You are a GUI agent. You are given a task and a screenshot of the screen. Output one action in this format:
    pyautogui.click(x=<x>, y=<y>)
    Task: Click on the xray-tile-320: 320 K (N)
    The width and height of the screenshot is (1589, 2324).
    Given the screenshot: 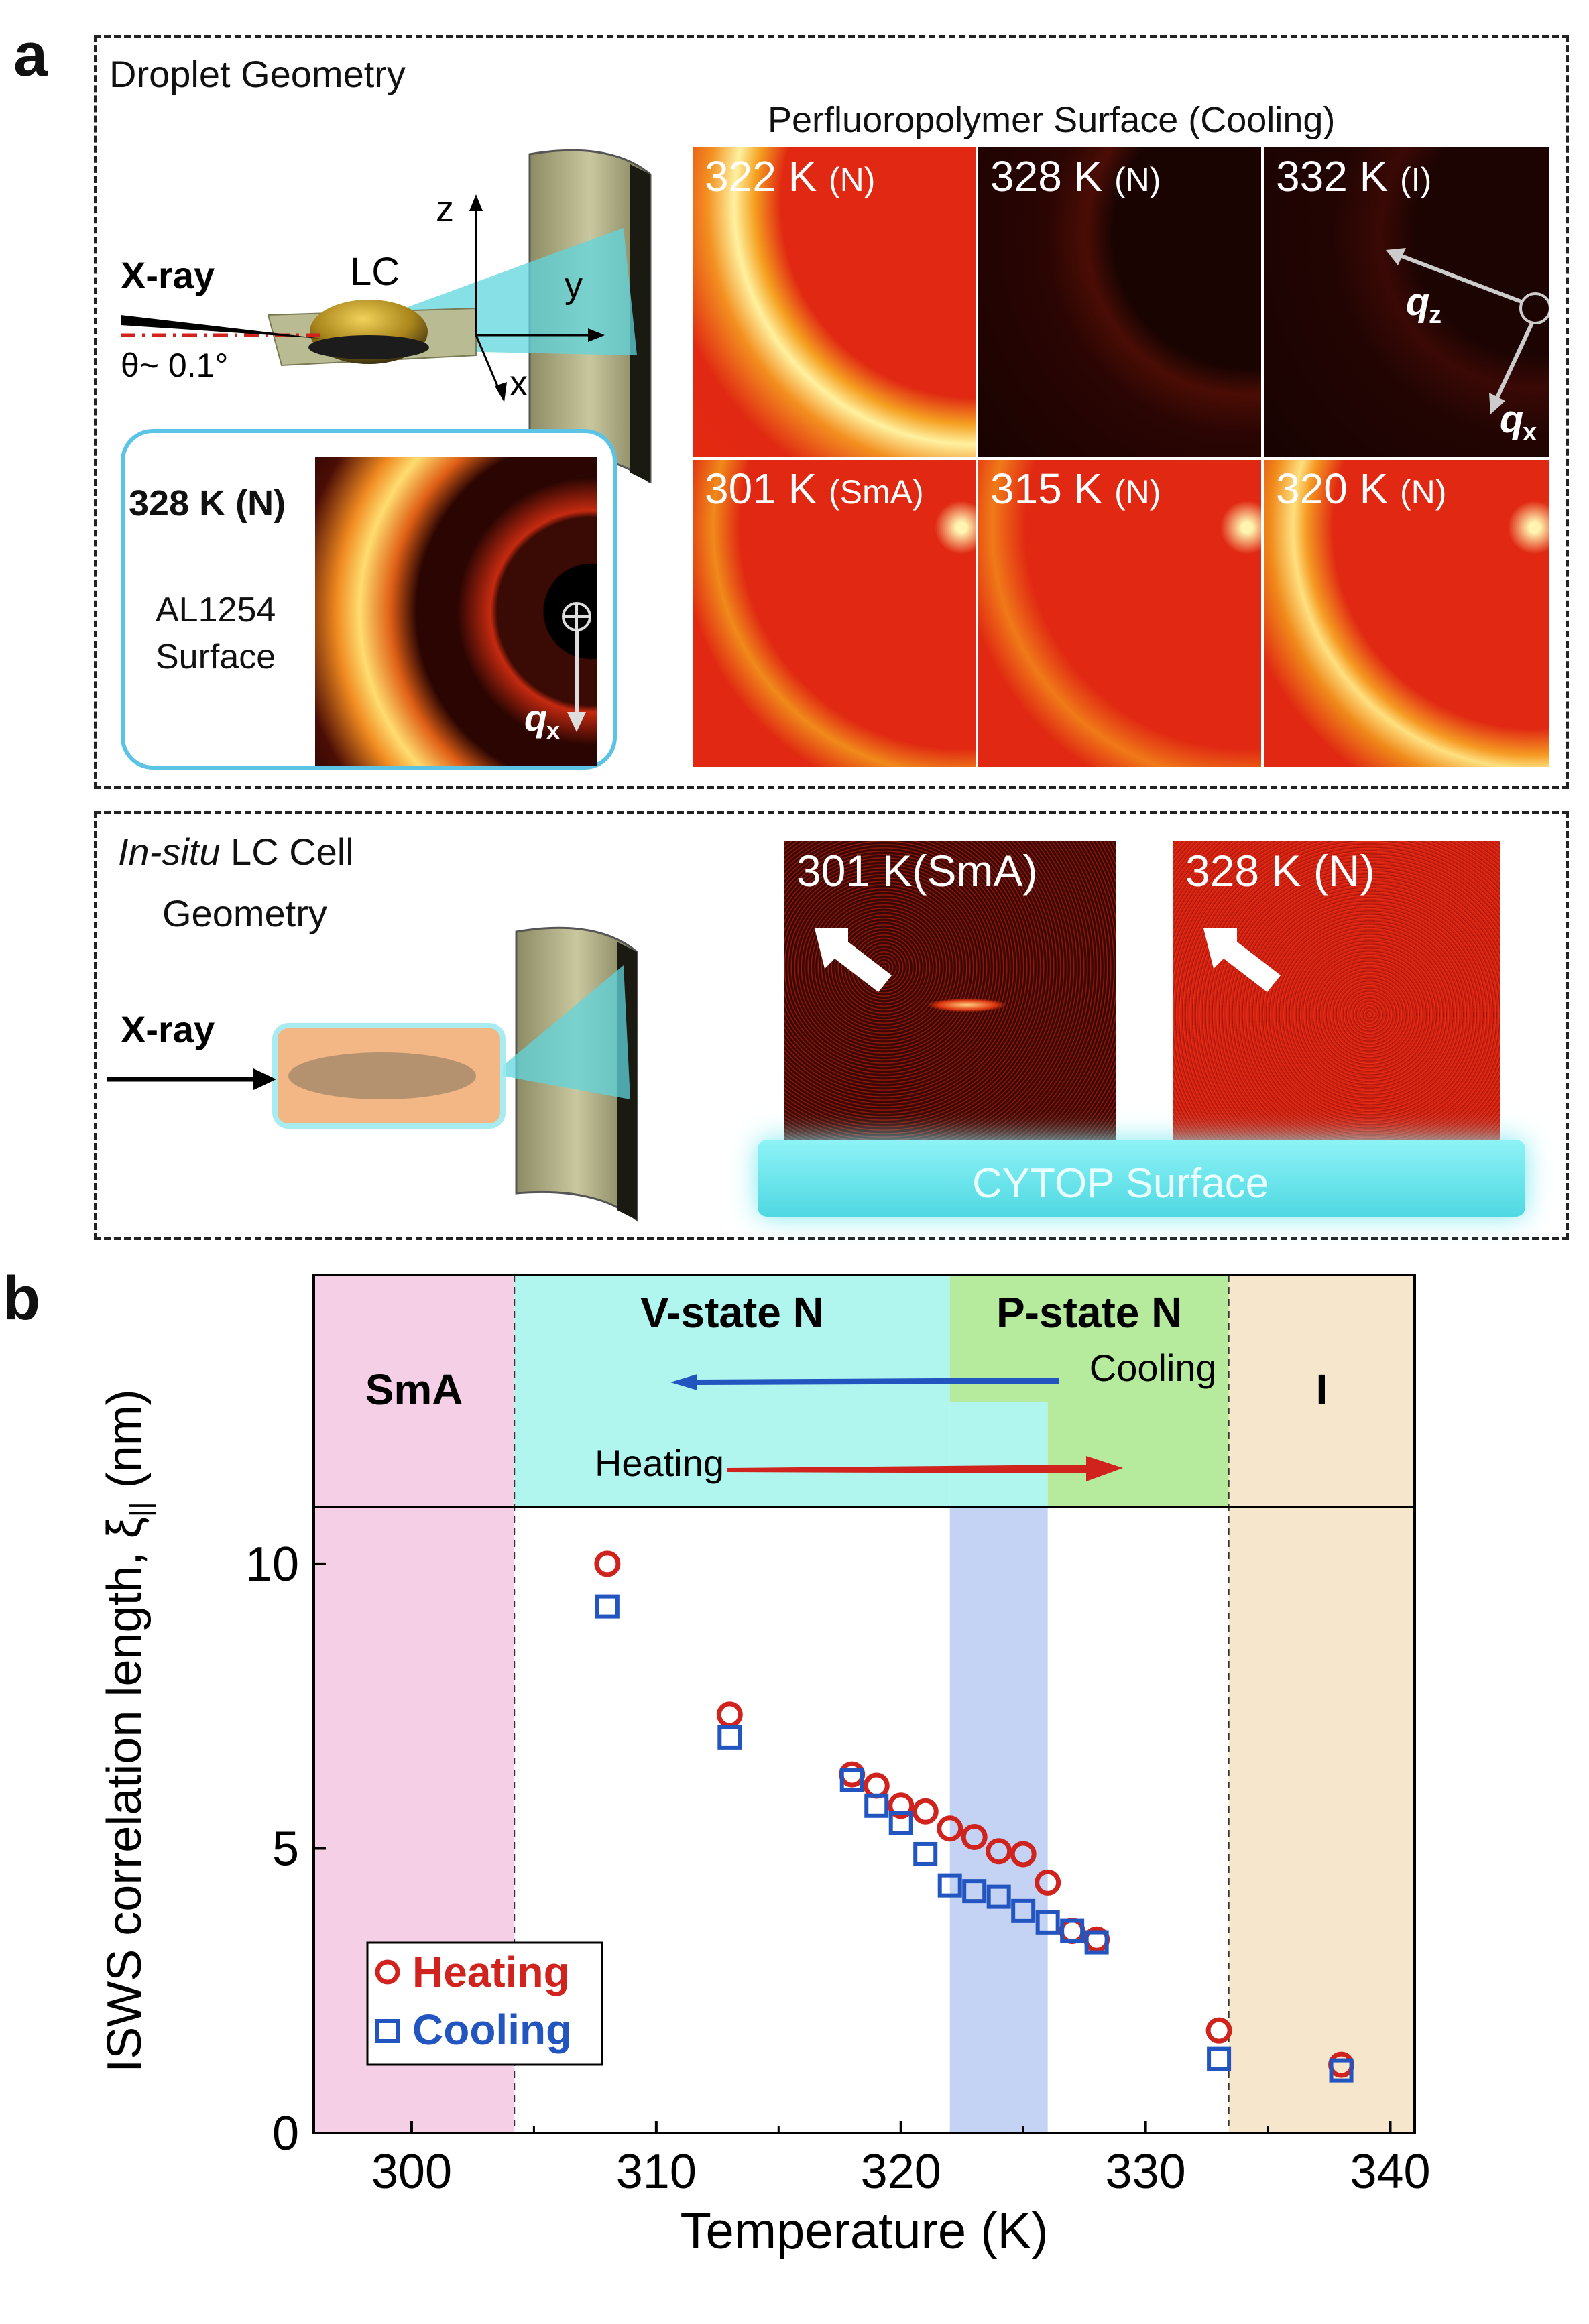 What is the action you would take?
    pyautogui.click(x=1406, y=613)
    